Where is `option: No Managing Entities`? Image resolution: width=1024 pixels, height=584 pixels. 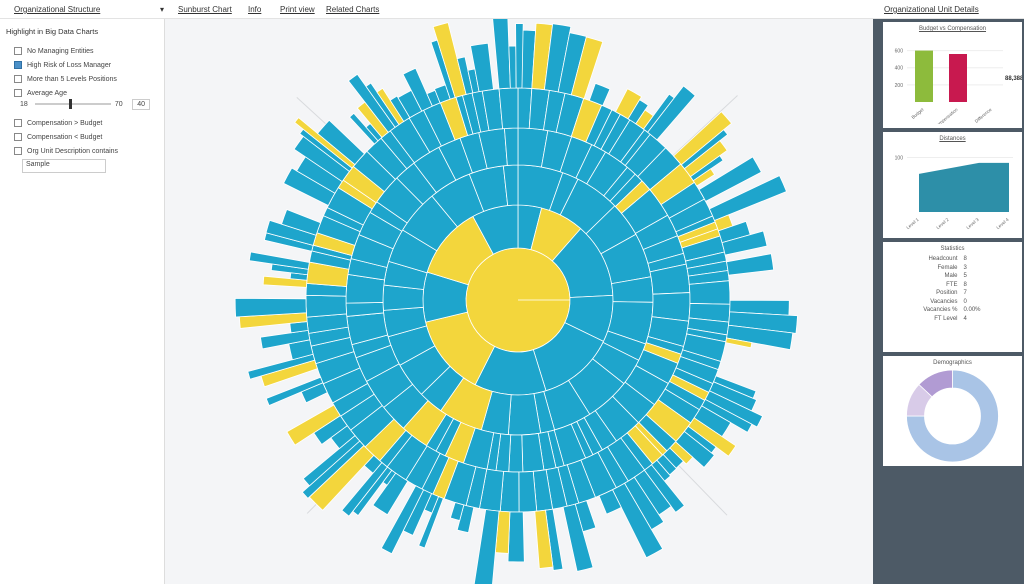
option: No Managing Entities is located at coordinates (54, 51).